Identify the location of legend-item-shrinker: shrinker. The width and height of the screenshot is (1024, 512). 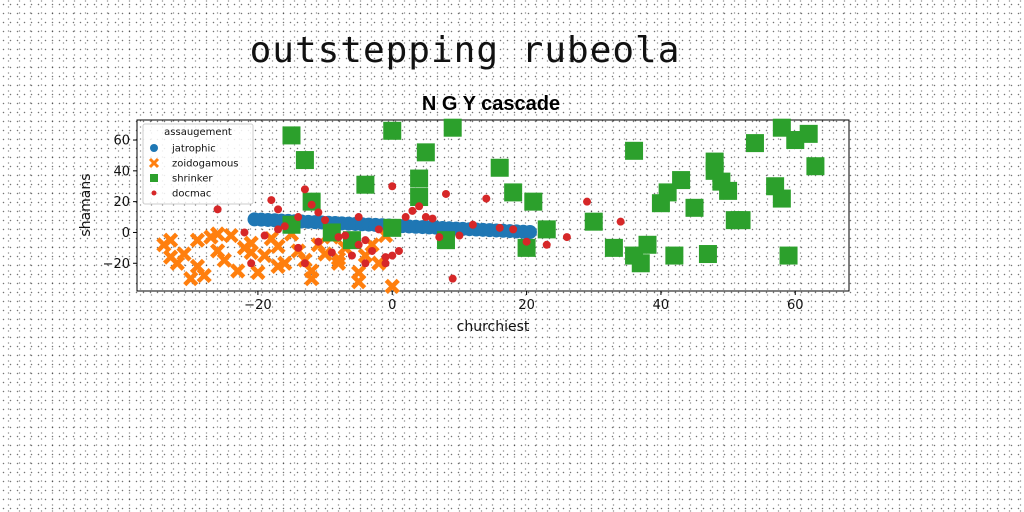
(181, 179).